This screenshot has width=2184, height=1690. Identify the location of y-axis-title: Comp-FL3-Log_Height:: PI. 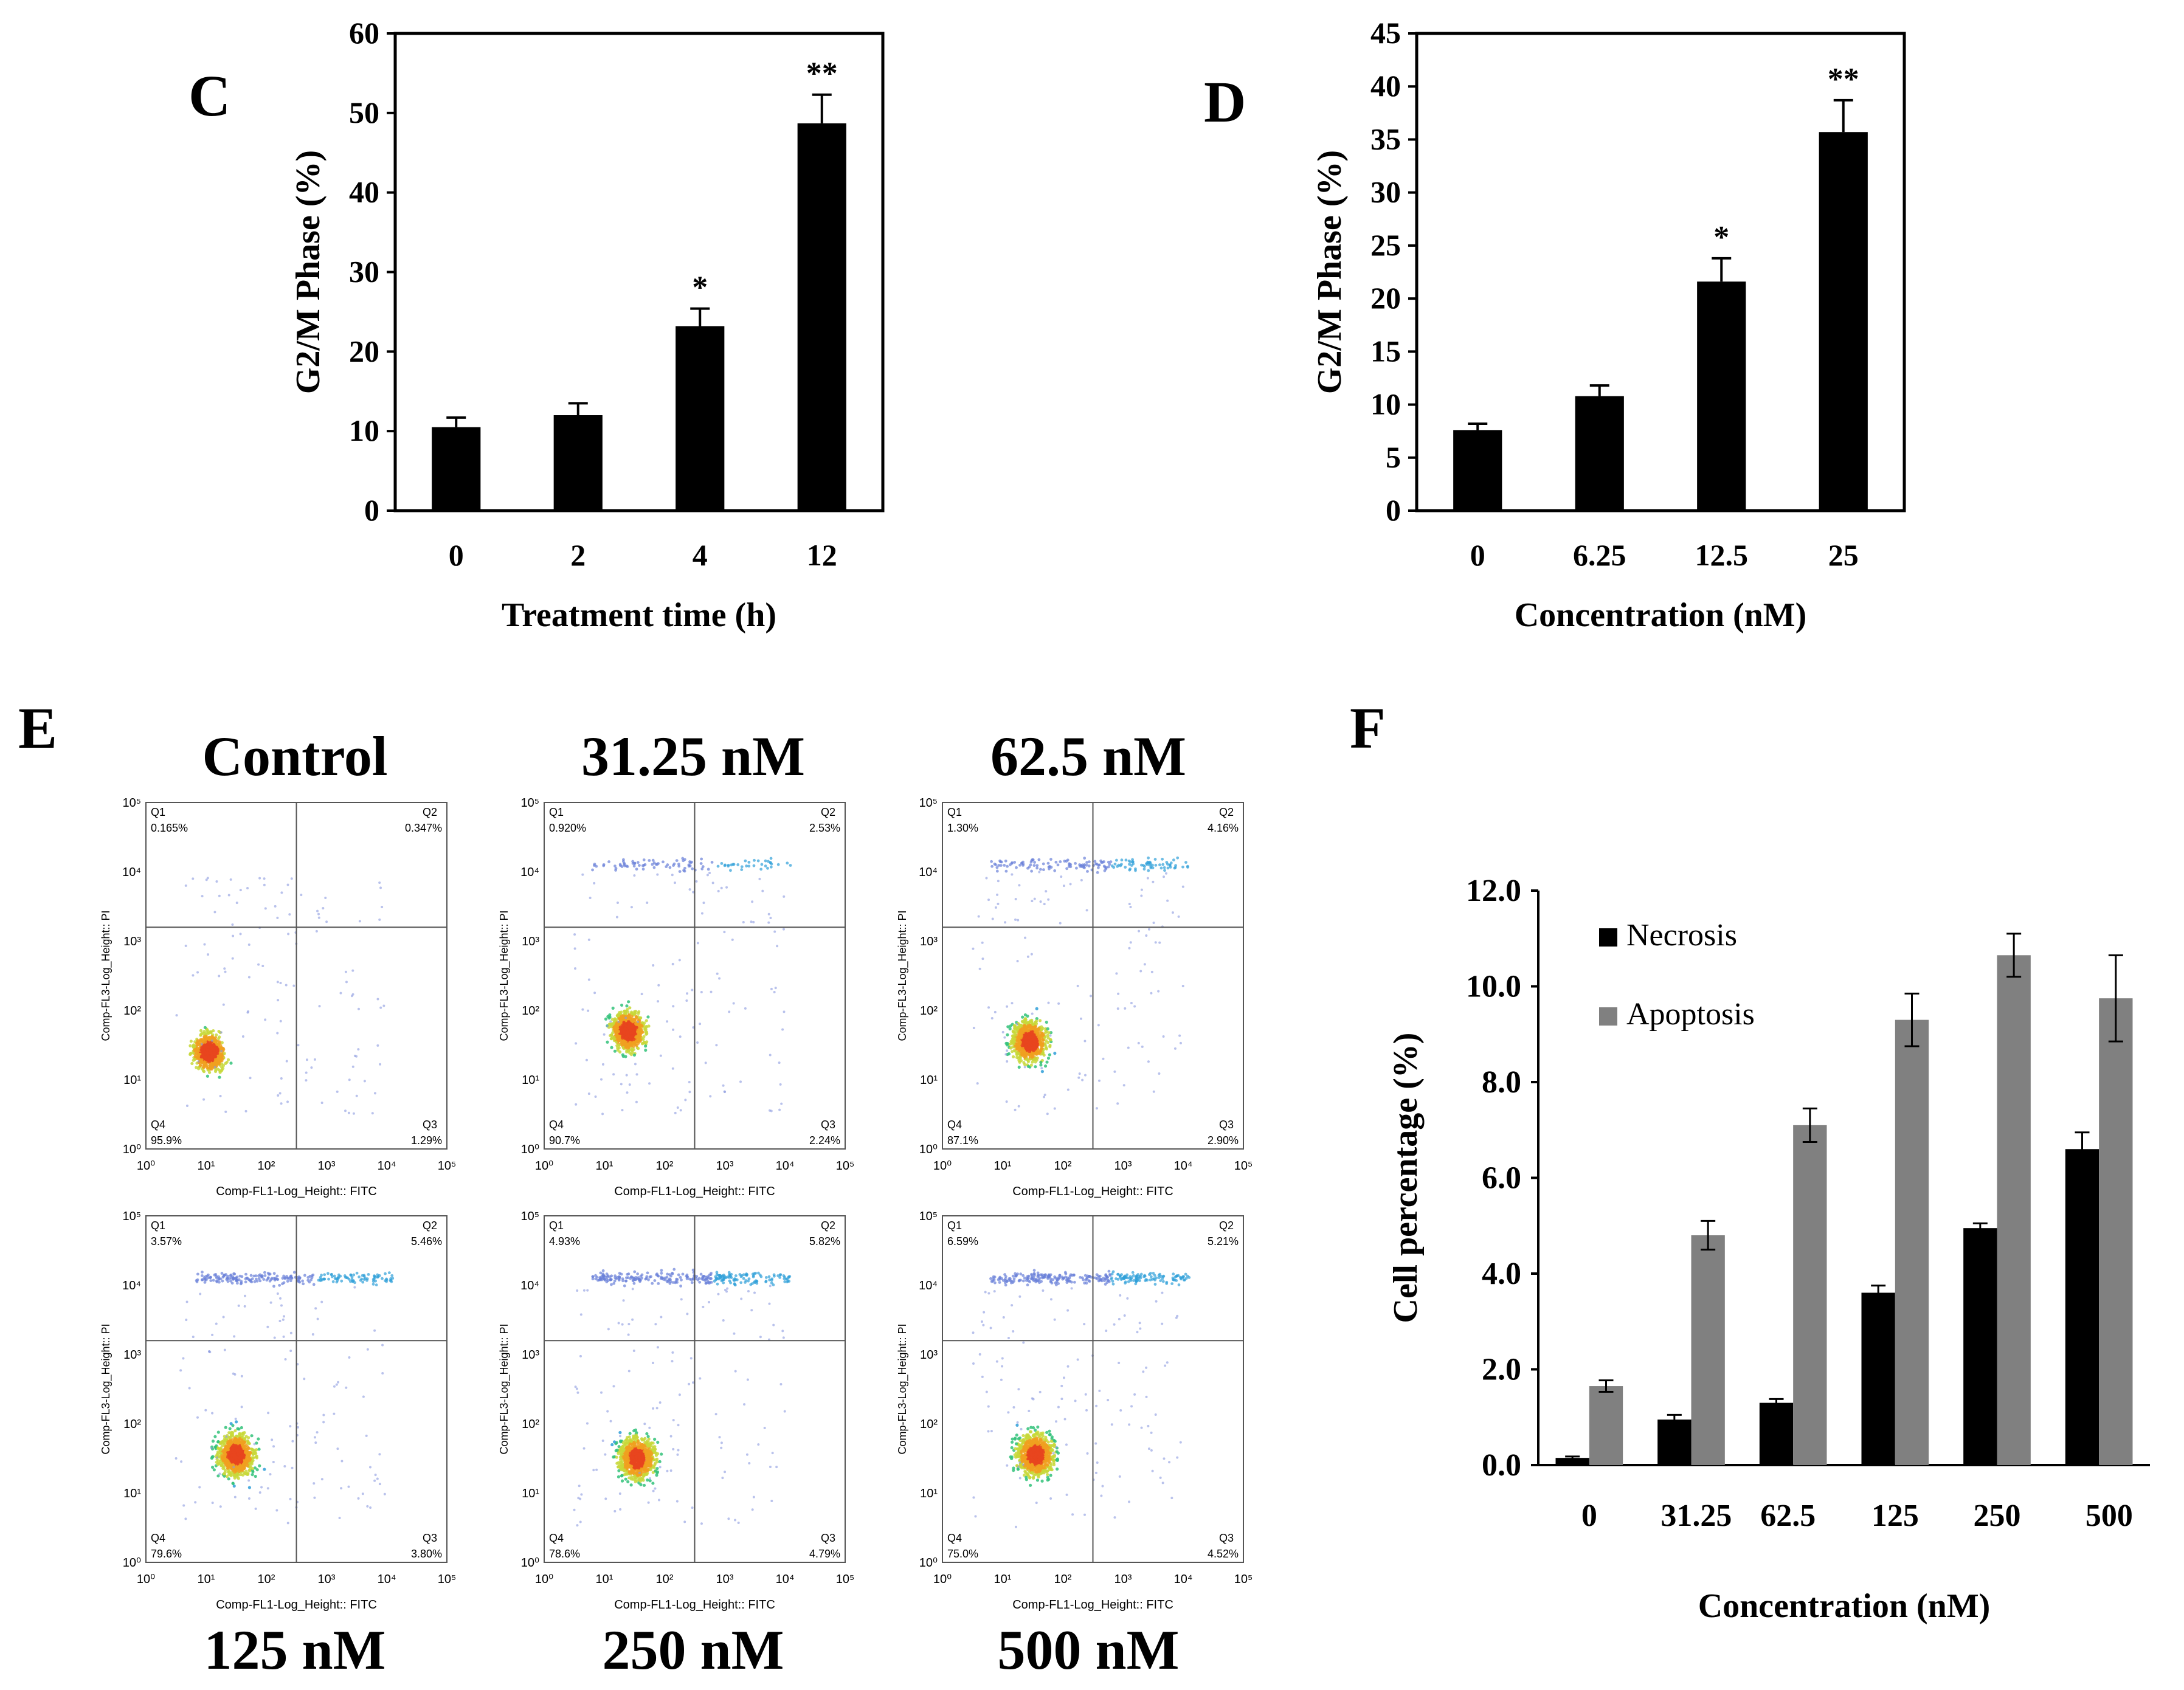
(902, 975).